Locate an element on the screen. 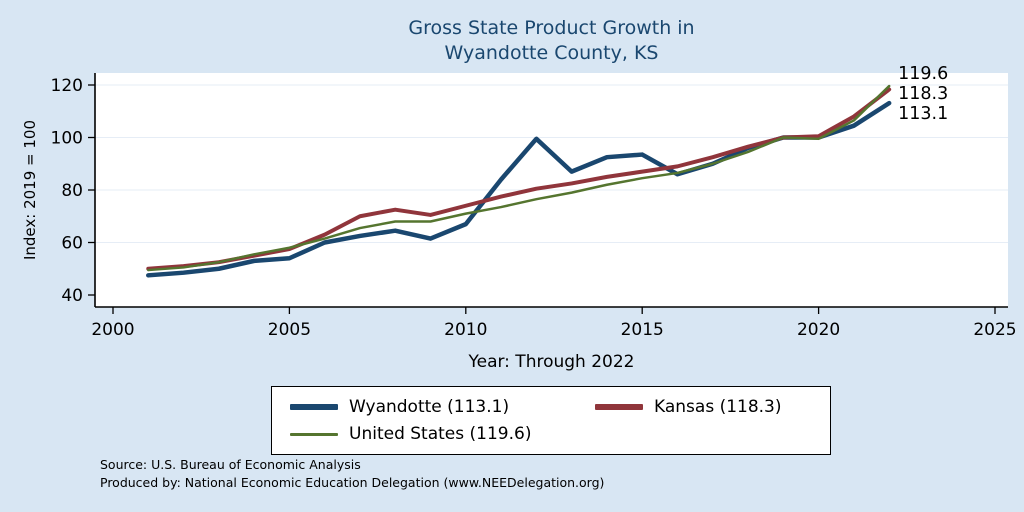 The image size is (1024, 512). legend-label-kansas: Kansas (118.3) is located at coordinates (718, 407).